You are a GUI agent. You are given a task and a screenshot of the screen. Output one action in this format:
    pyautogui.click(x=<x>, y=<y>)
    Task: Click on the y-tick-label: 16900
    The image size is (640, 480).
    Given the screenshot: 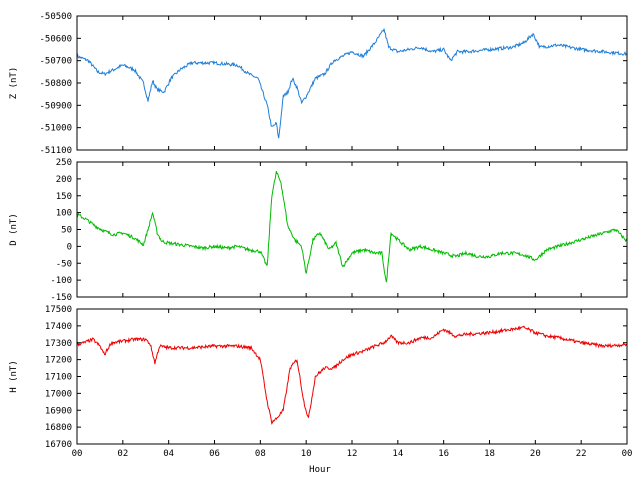 What is the action you would take?
    pyautogui.click(x=58, y=411)
    